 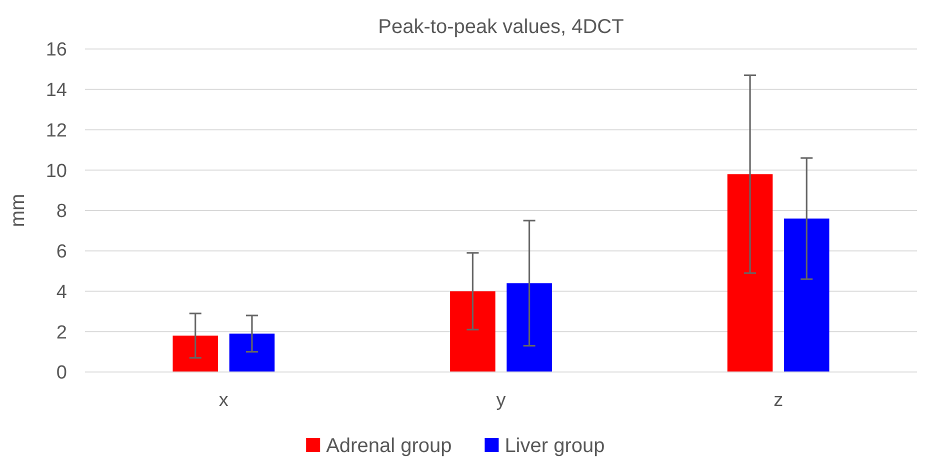 I want to click on y-tick-label: 0, so click(x=61, y=373).